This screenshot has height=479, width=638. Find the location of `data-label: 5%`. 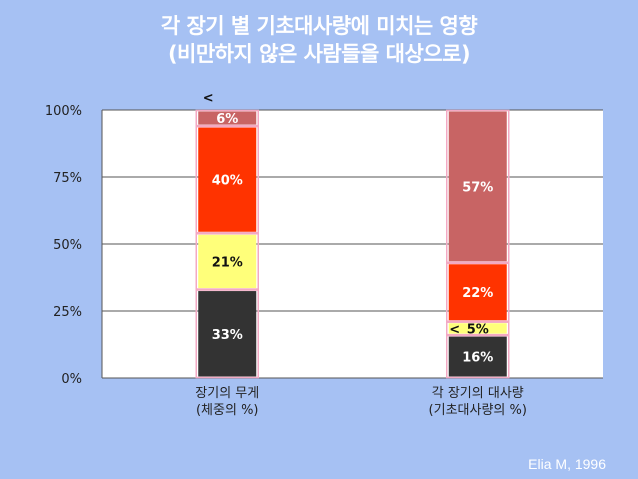

data-label: 5% is located at coordinates (478, 329).